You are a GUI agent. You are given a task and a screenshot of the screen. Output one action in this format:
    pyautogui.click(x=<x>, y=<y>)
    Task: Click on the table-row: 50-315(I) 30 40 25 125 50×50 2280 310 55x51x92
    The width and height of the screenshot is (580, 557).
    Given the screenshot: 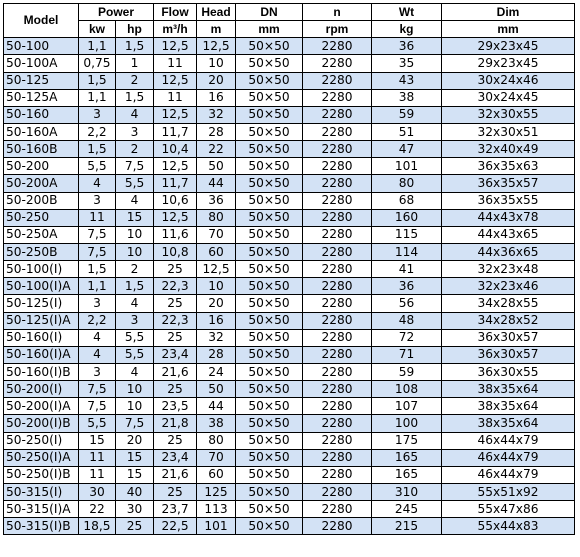 What is the action you would take?
    pyautogui.click(x=289, y=492)
    